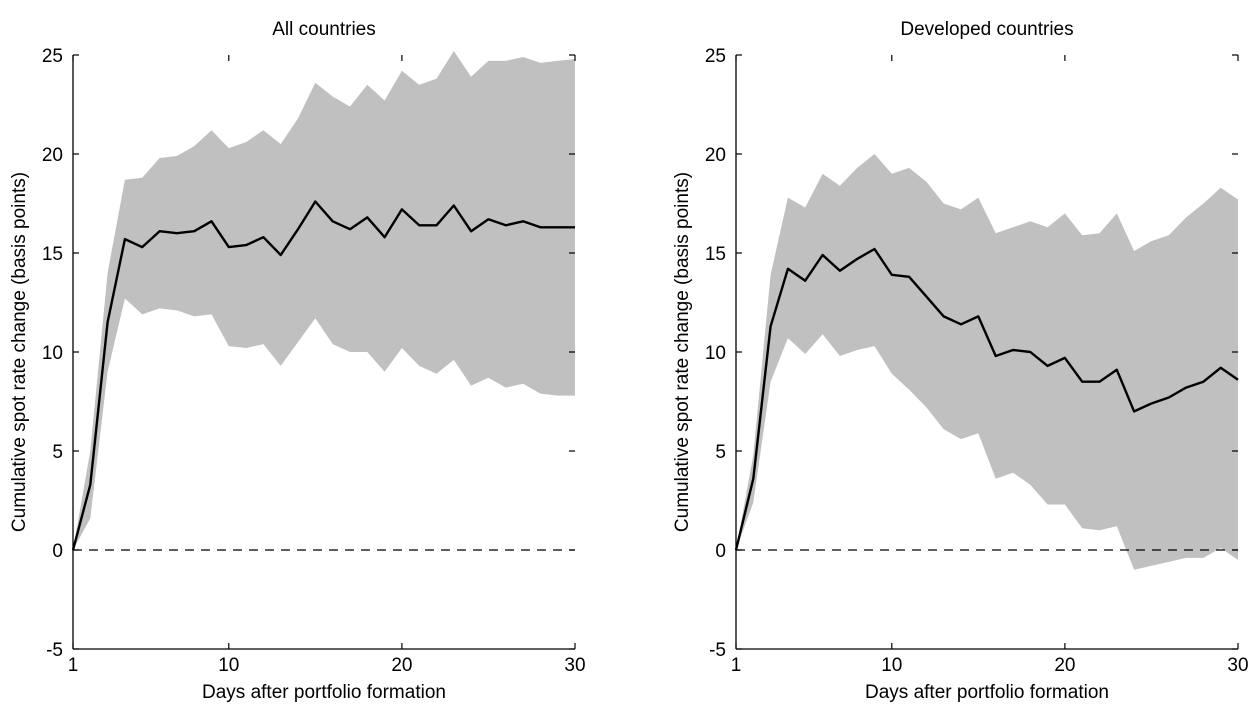  I want to click on panel-title: All countries, so click(324, 29).